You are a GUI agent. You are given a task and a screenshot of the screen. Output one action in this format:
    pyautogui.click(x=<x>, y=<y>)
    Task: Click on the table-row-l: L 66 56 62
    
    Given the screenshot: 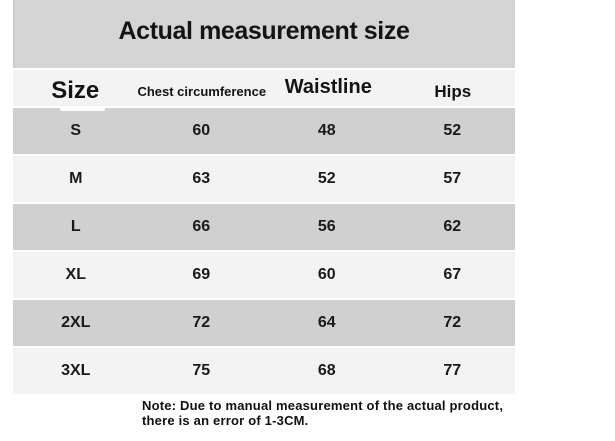 What is the action you would take?
    pyautogui.click(x=264, y=227)
    